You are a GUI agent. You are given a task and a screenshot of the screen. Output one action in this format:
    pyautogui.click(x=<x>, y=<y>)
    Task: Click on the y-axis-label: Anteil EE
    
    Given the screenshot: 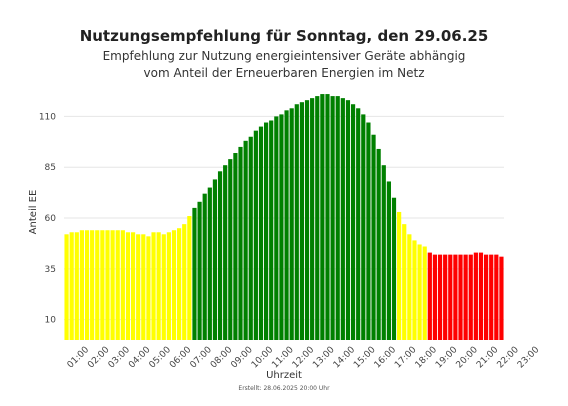 What is the action you would take?
    pyautogui.click(x=33, y=212)
    